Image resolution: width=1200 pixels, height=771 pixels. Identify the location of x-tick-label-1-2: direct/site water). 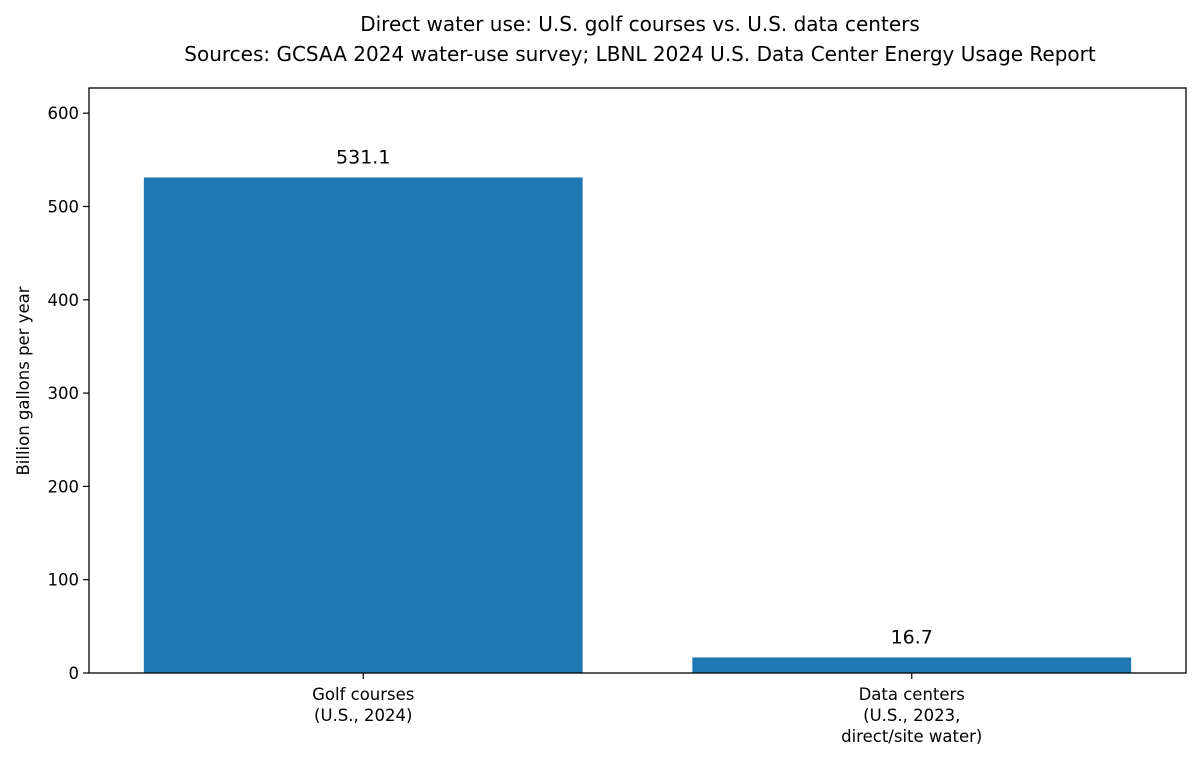
(911, 736).